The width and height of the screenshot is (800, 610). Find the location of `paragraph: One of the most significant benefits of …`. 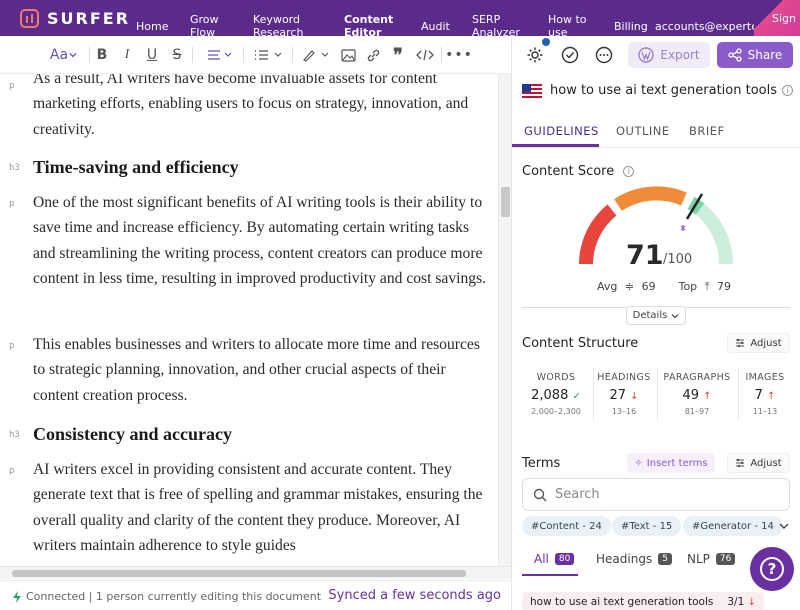

paragraph: One of the most significant benefits of … is located at coordinates (260, 240).